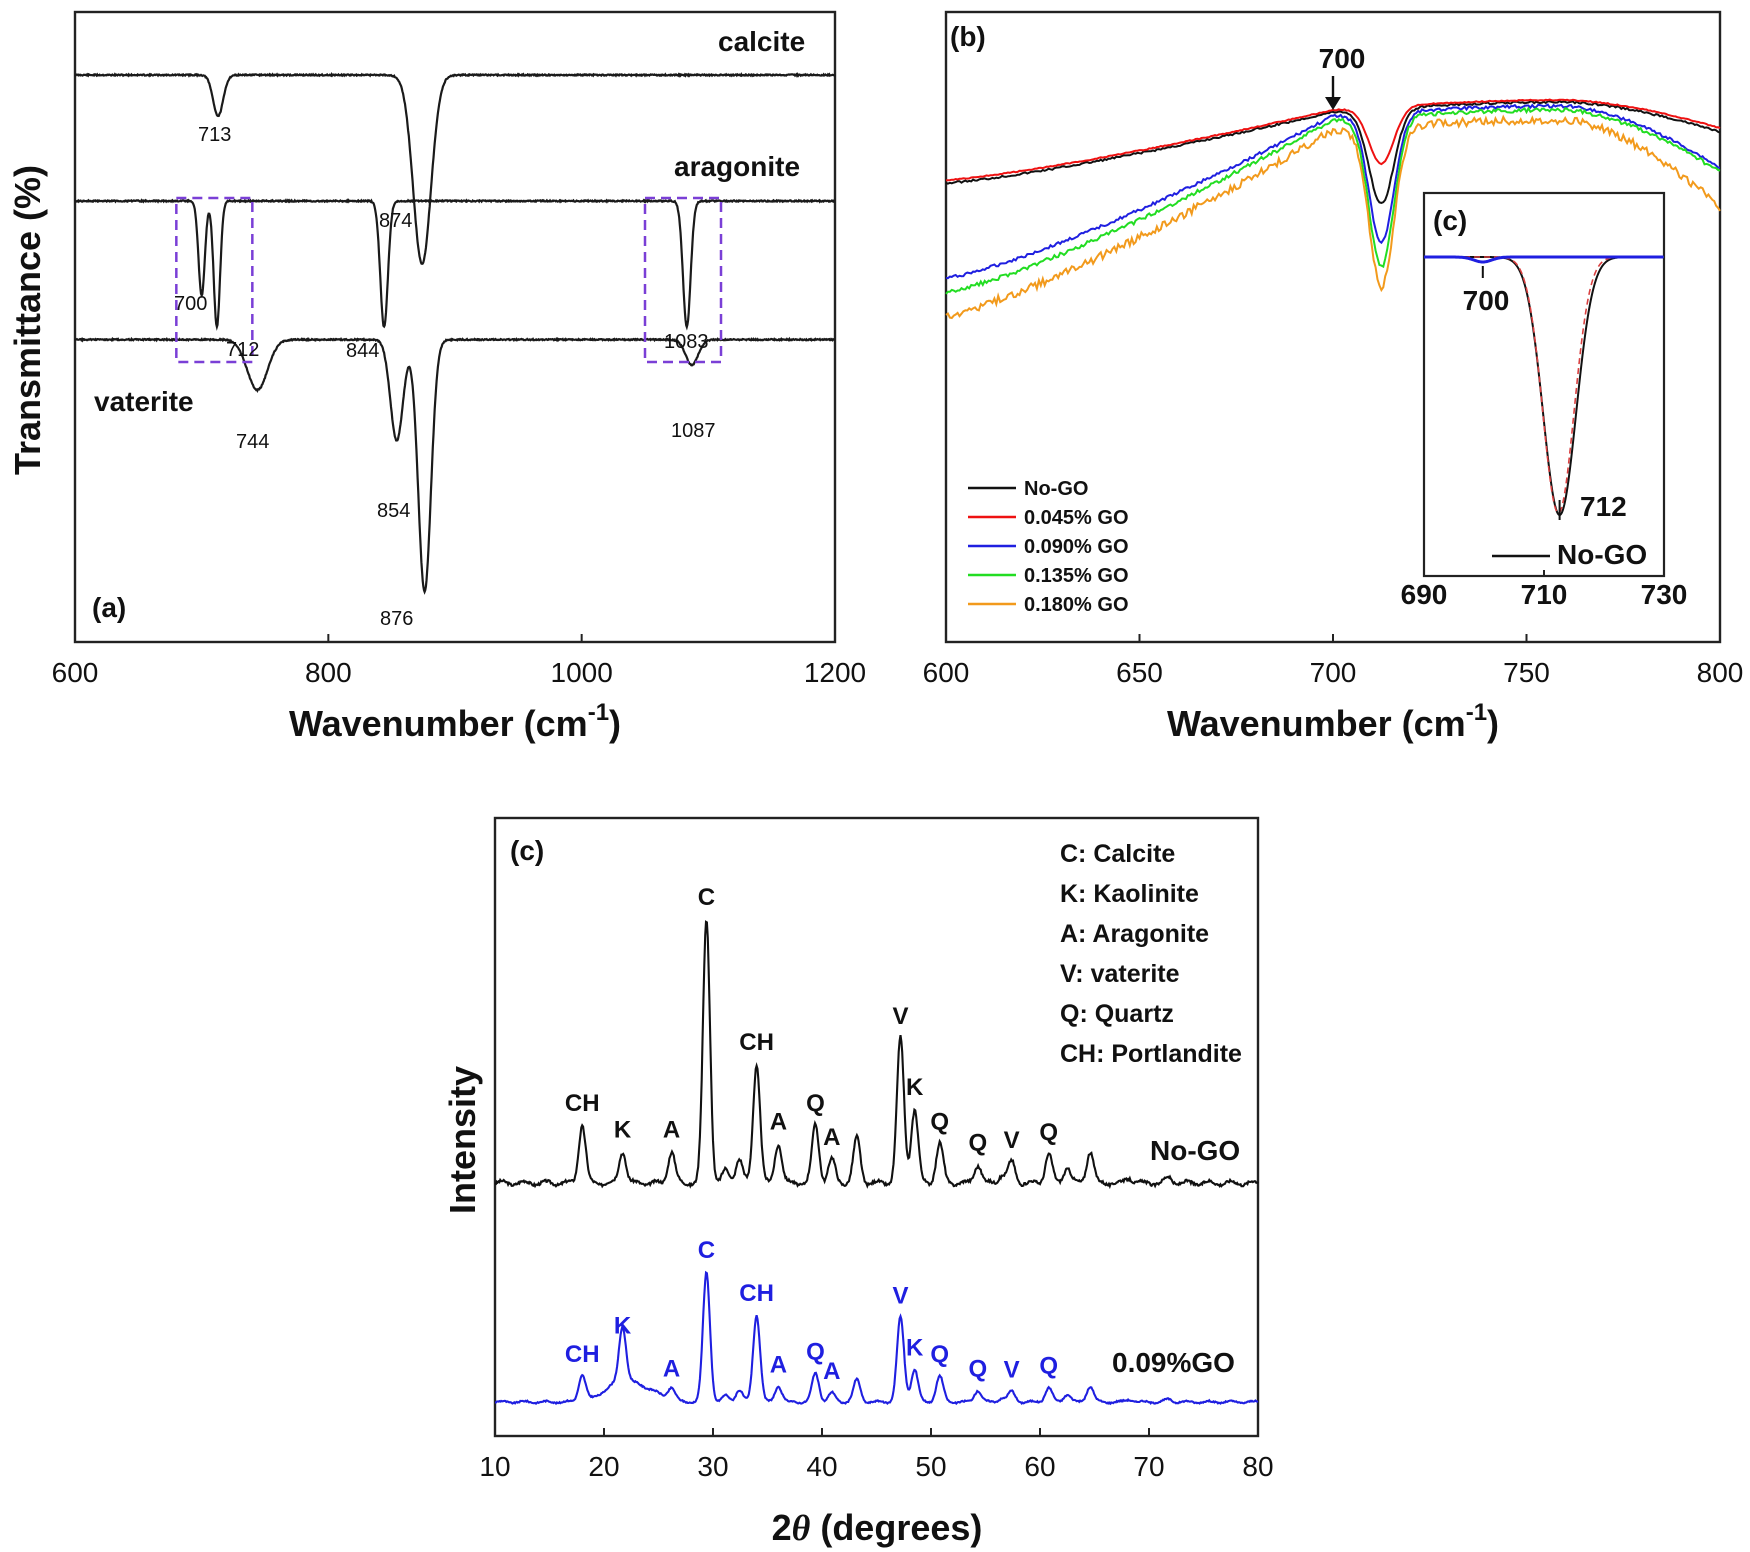  I want to click on peak-label-go-13: Q, so click(1048, 1366).